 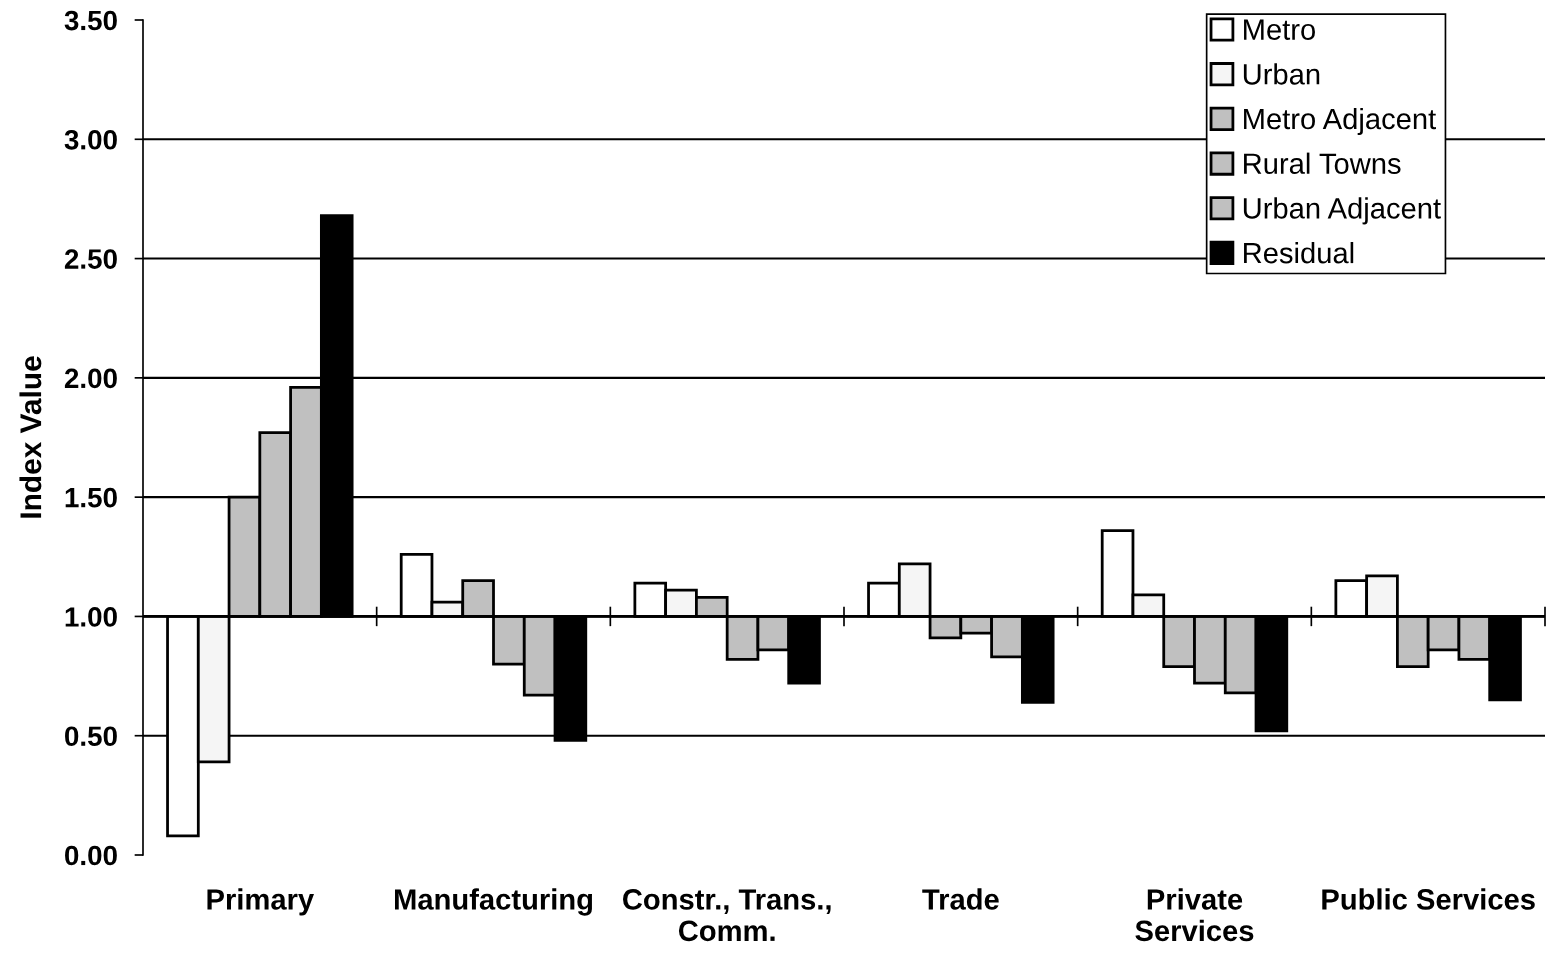 I want to click on x-tick-label: Primary, so click(x=260, y=902).